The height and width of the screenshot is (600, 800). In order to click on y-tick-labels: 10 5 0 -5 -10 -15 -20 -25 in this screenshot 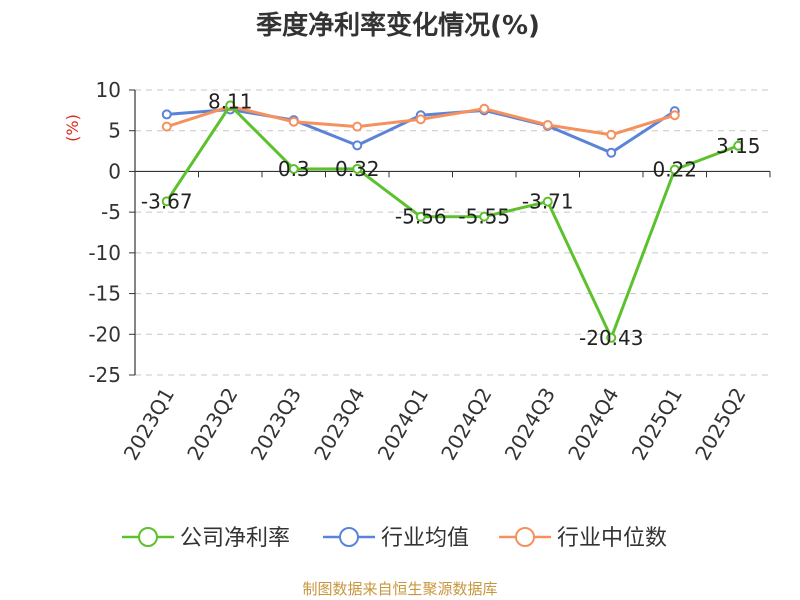, I will do `click(104, 232)`.